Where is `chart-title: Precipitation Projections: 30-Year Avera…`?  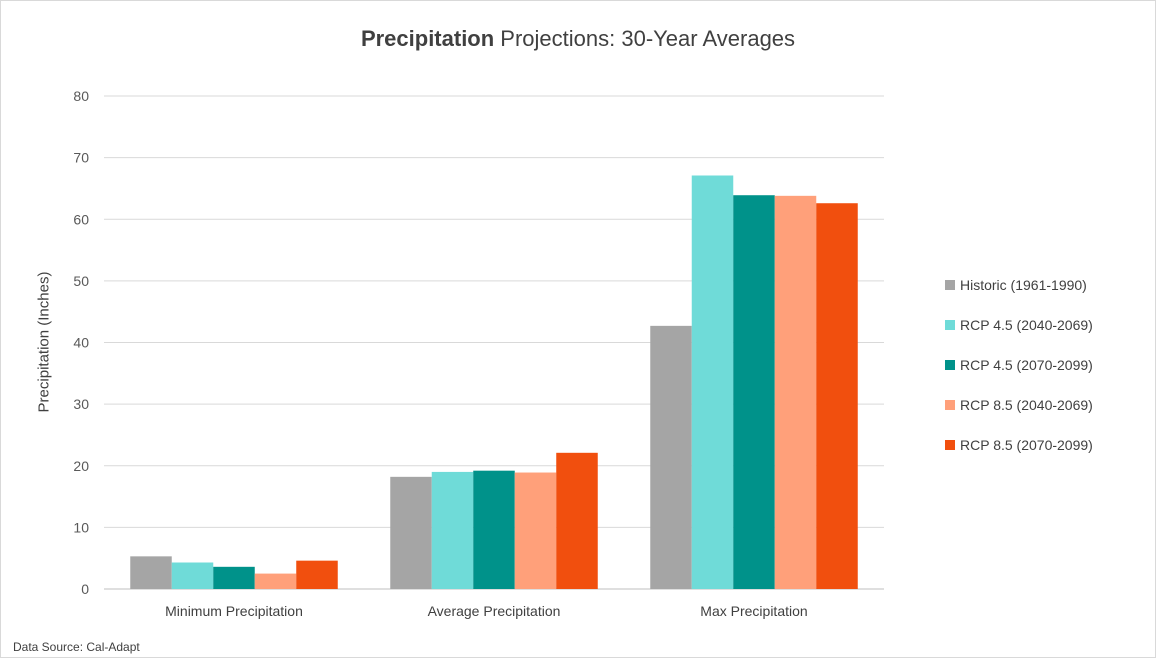 chart-title: Precipitation Projections: 30-Year Avera… is located at coordinates (578, 39).